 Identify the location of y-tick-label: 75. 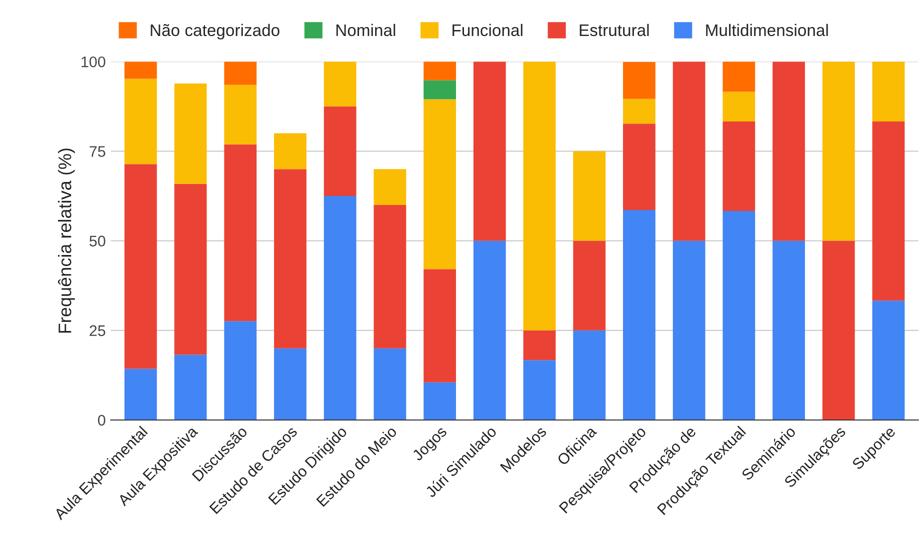
(98, 151).